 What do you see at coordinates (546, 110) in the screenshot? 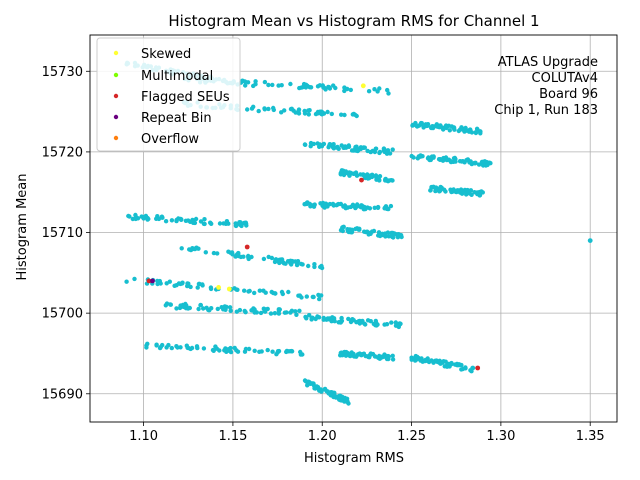
I see `annotation-line: Chip 1, Run 183` at bounding box center [546, 110].